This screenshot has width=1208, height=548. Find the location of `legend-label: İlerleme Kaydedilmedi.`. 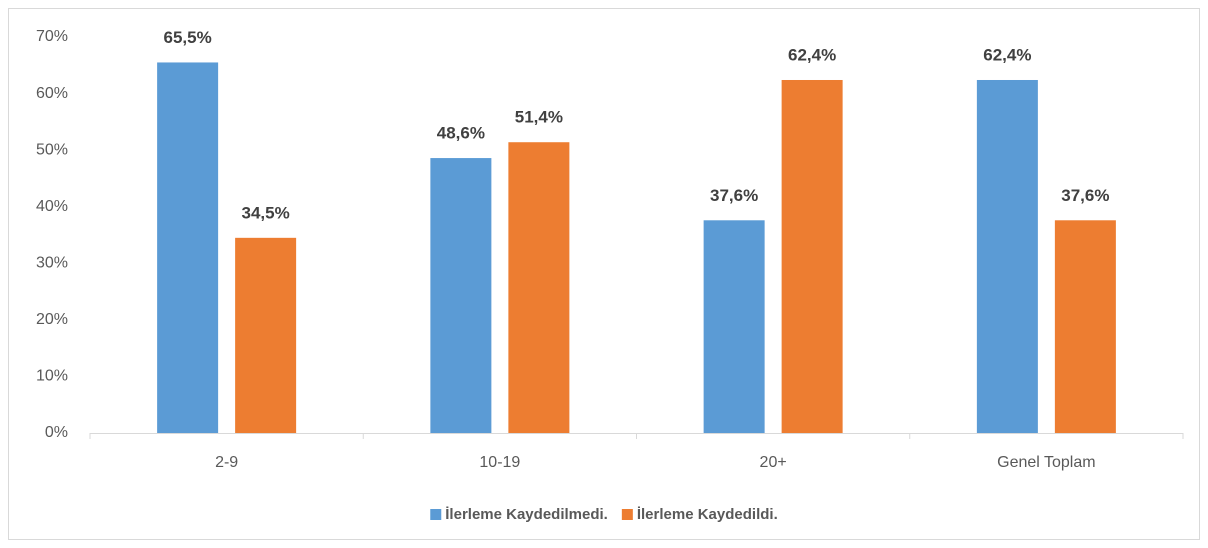

legend-label: İlerleme Kaydedilmedi. is located at coordinates (526, 514).